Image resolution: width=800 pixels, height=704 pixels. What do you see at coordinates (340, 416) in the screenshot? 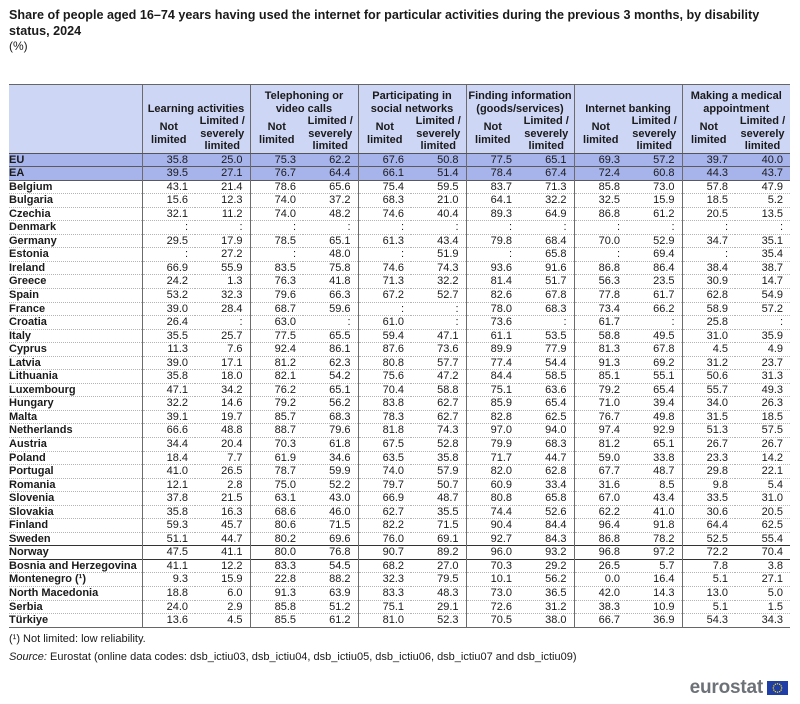
I see `value-cell: 68.3` at bounding box center [340, 416].